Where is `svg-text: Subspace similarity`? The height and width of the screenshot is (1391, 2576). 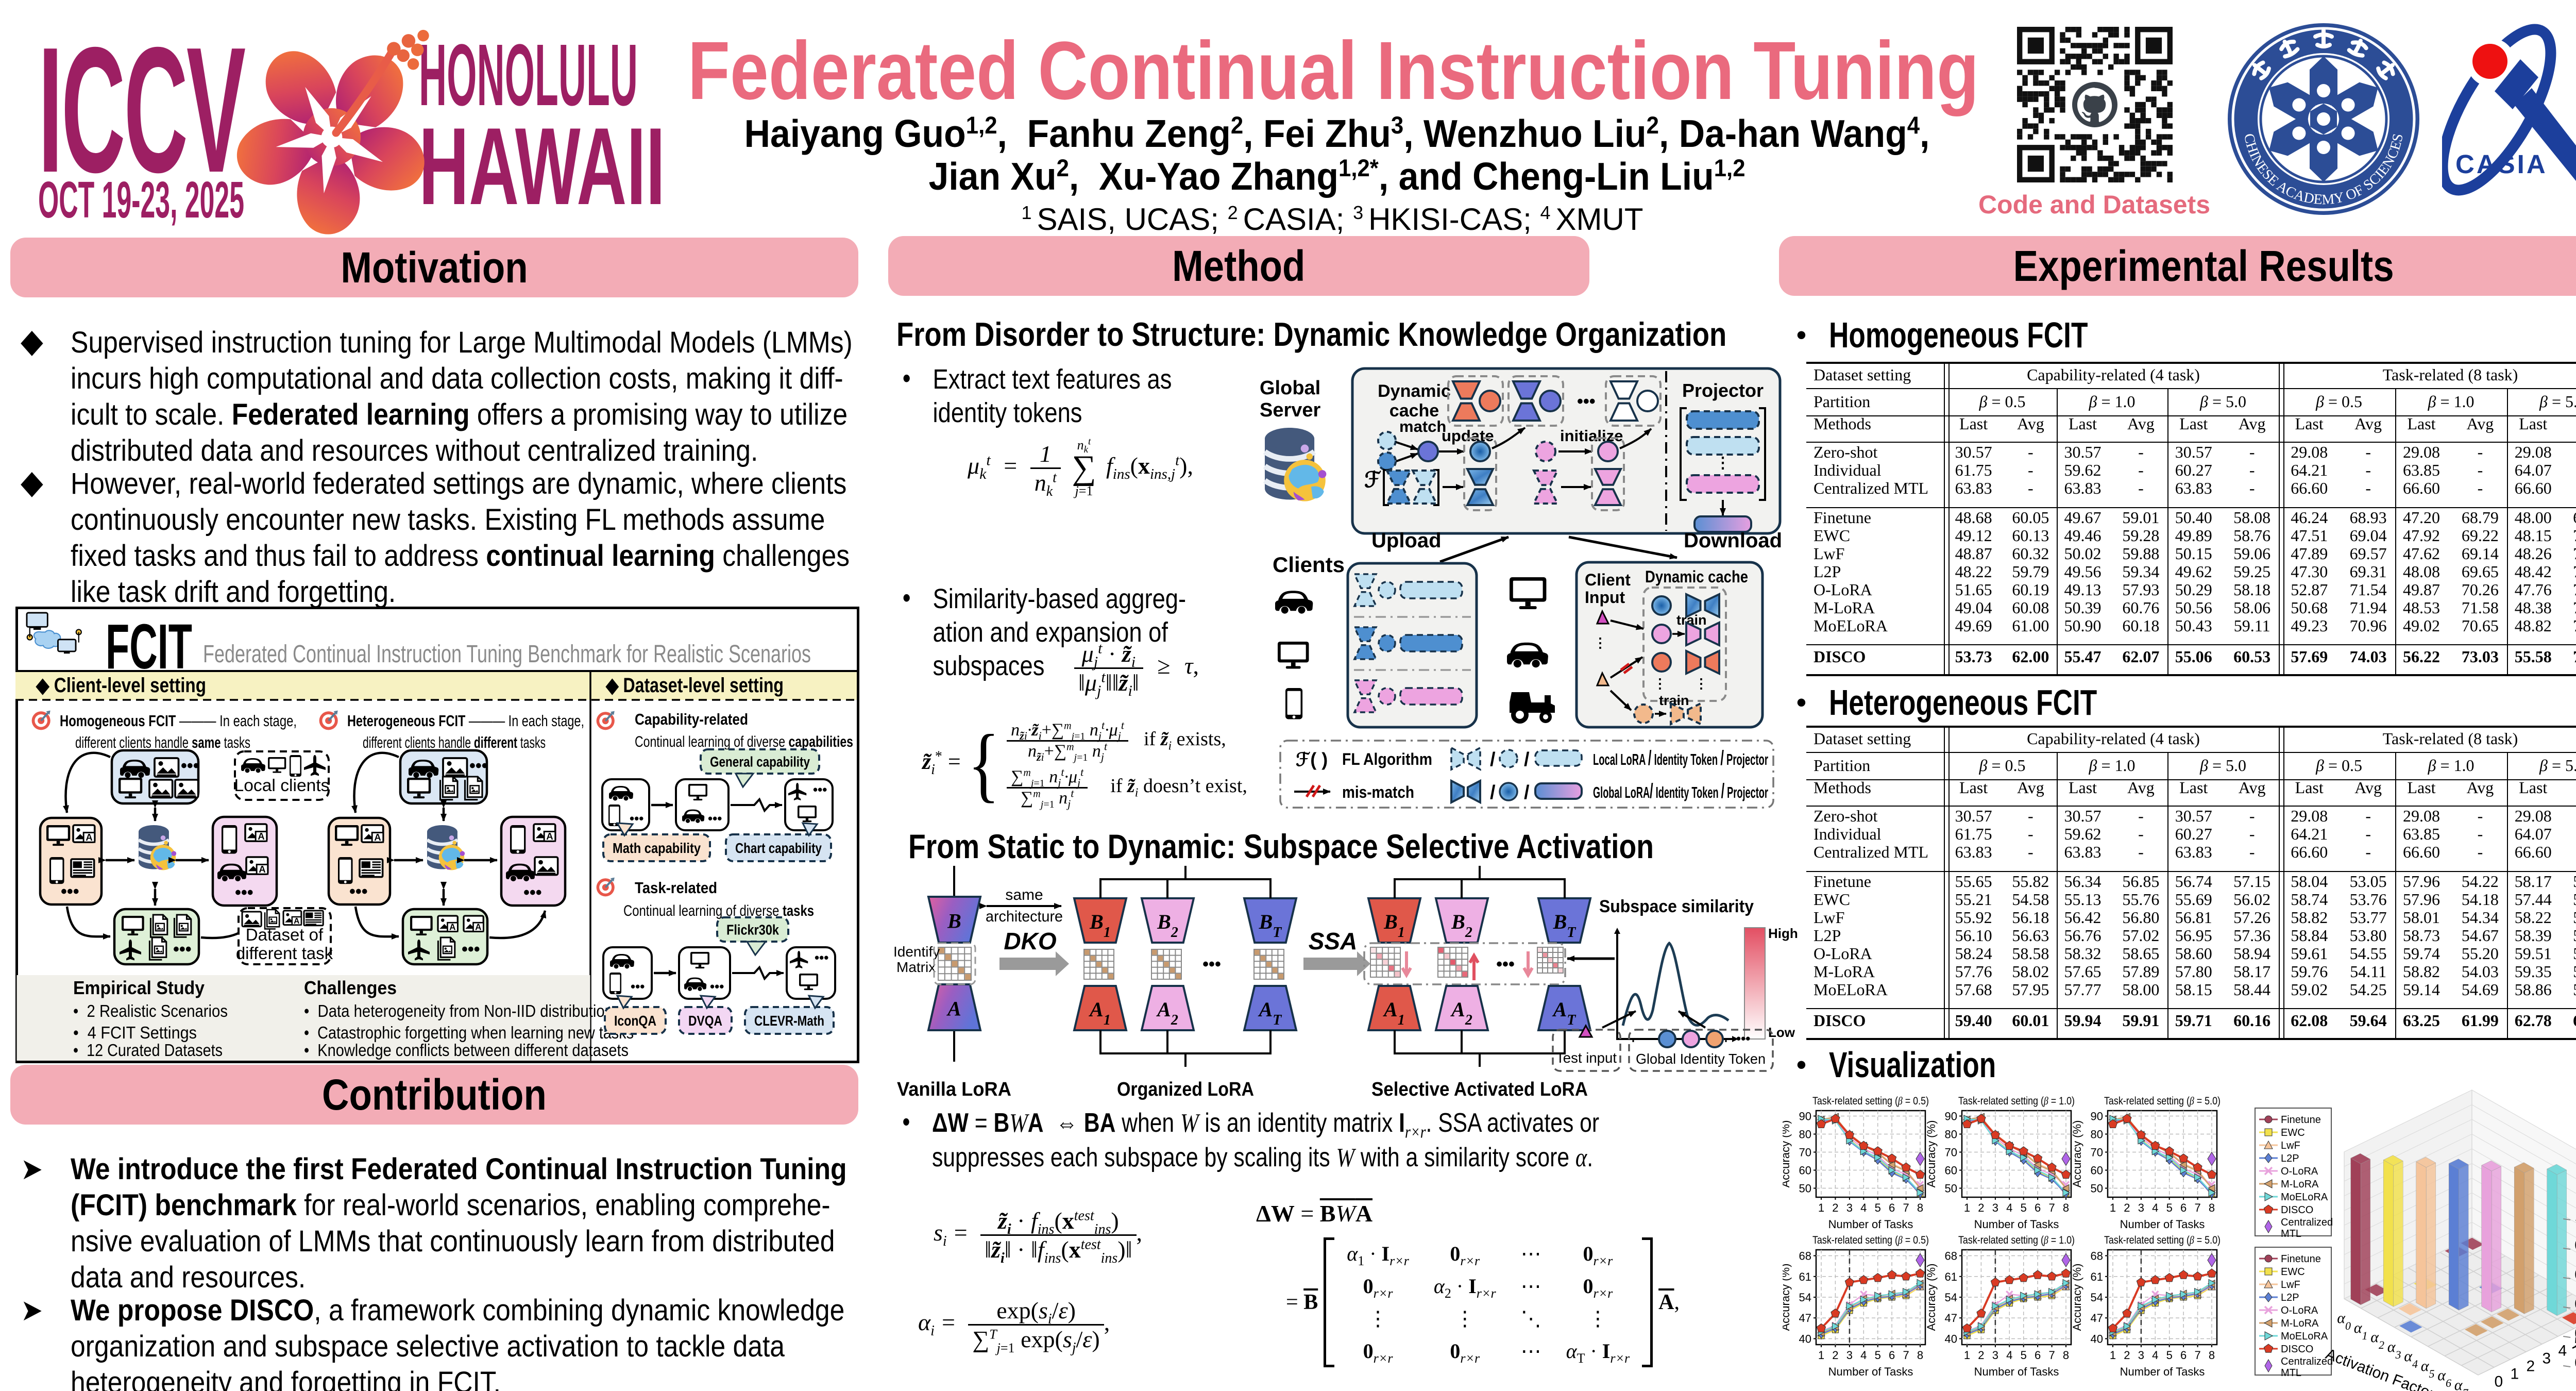
svg-text: Subspace similarity is located at coordinates (1676, 906).